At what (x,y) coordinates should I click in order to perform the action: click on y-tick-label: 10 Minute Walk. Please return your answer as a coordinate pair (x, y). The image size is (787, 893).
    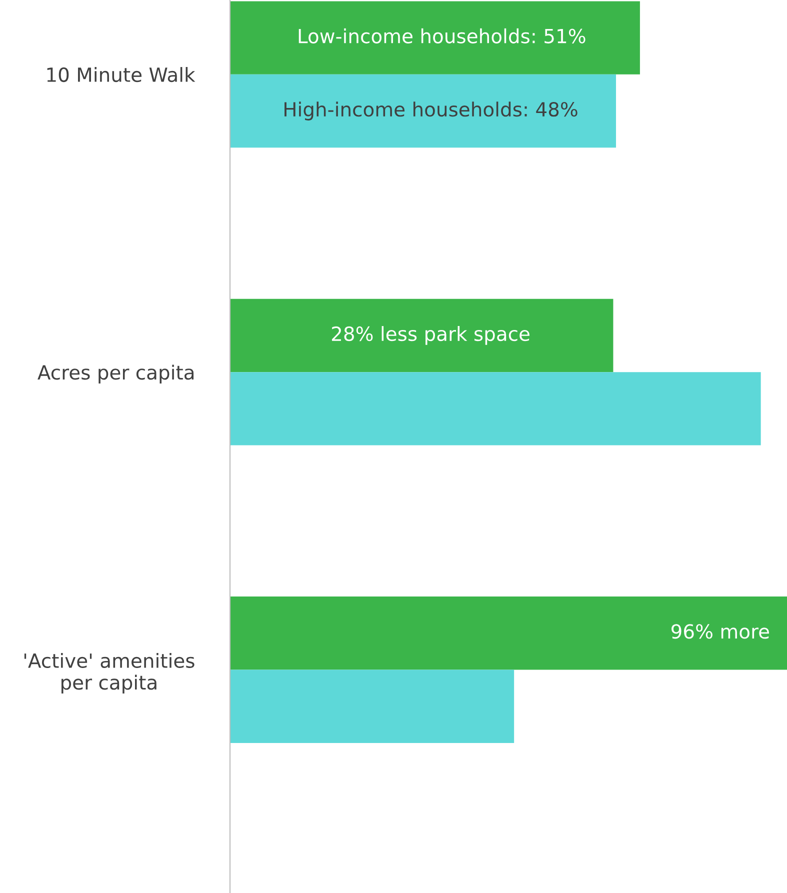
    Looking at the image, I should click on (121, 74).